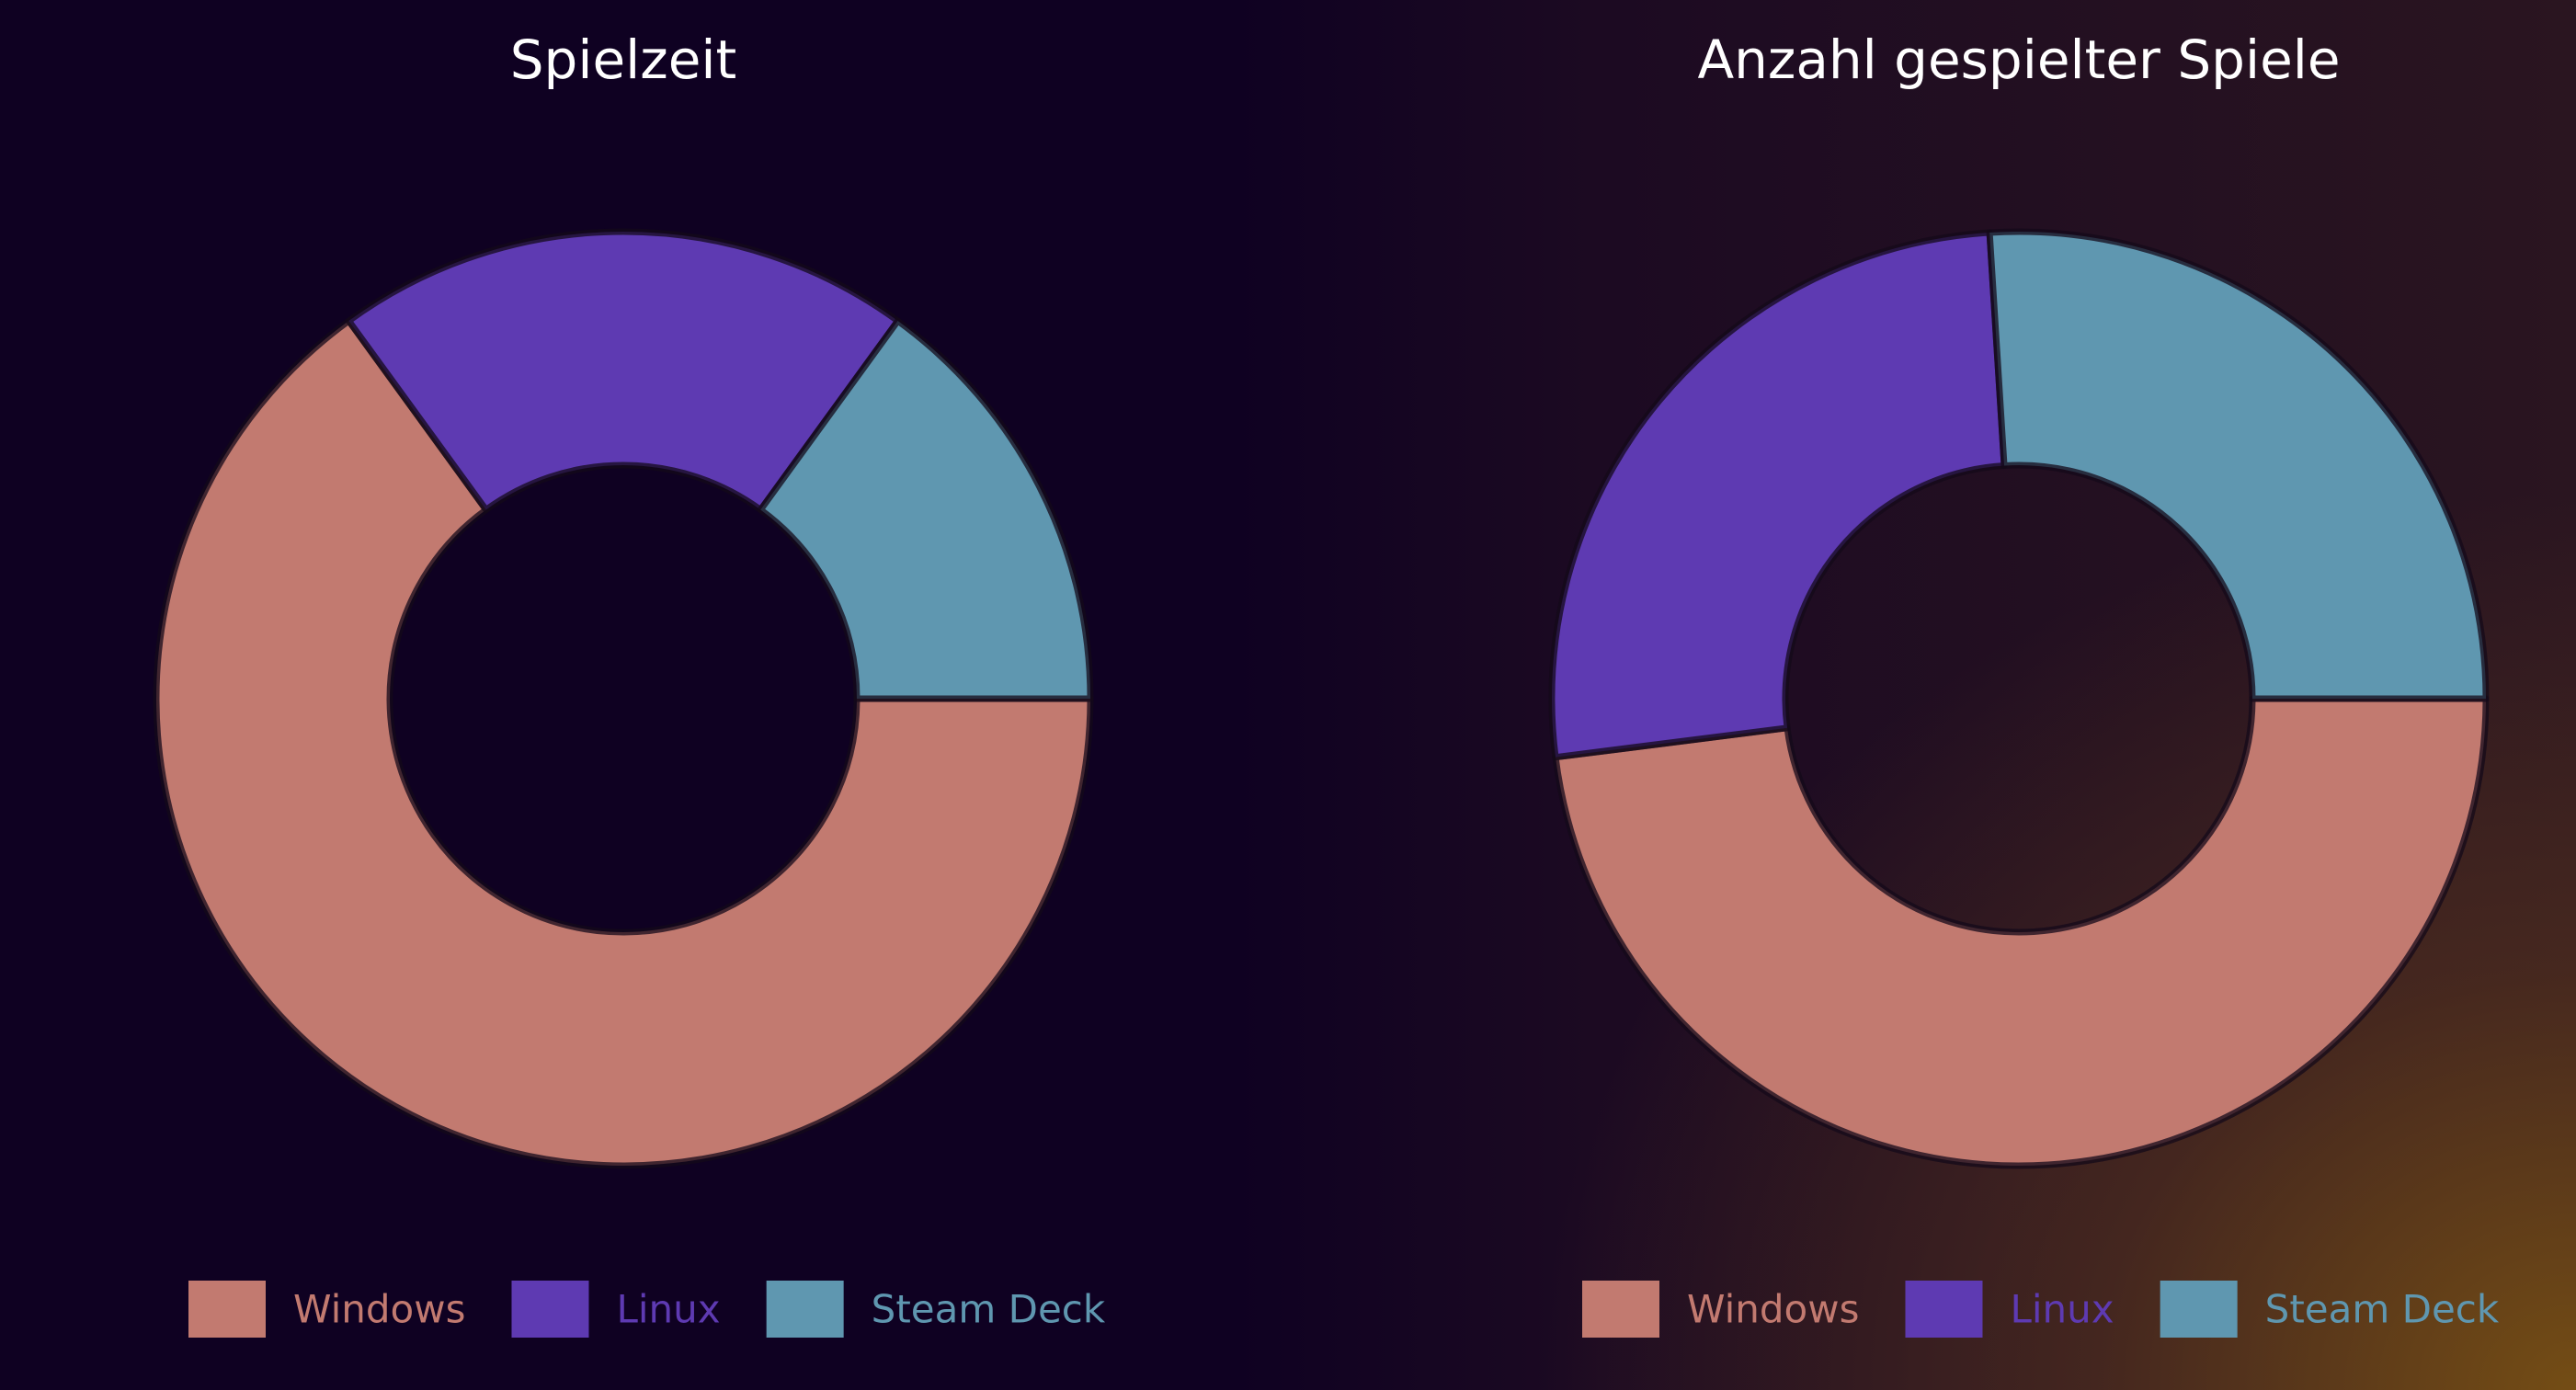 This screenshot has width=2576, height=1390. What do you see at coordinates (2018, 59) in the screenshot?
I see `chart-title: Anzahl gespielter Spiele` at bounding box center [2018, 59].